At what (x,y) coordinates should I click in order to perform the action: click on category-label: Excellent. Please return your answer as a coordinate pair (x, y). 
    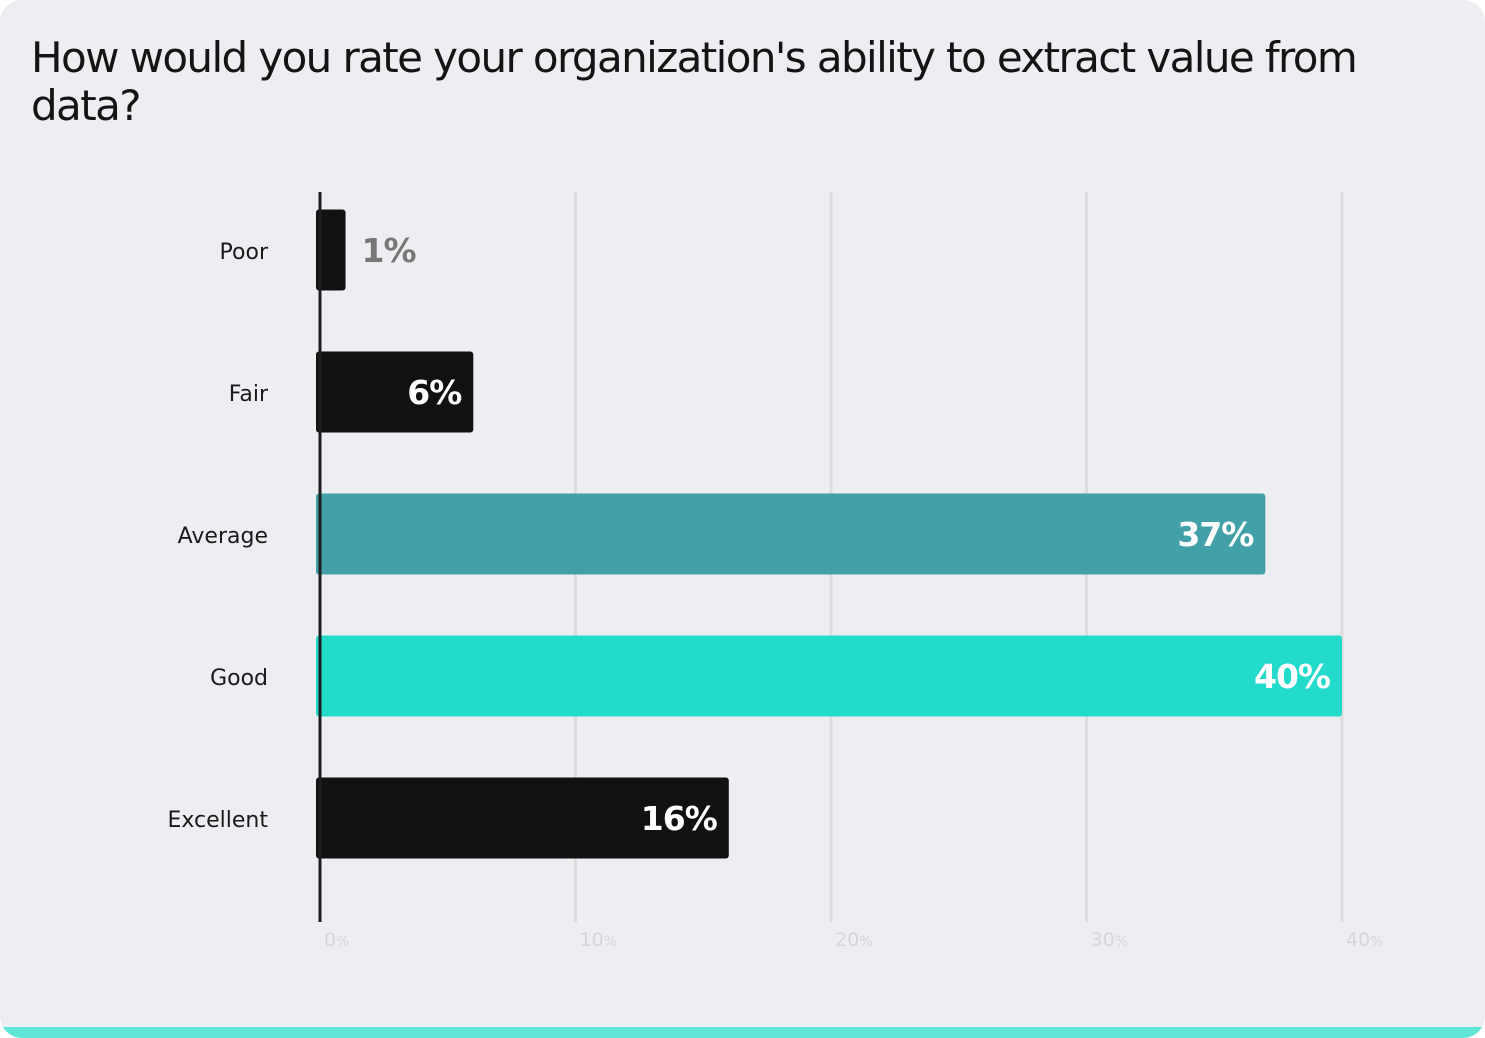
    Looking at the image, I should click on (218, 820).